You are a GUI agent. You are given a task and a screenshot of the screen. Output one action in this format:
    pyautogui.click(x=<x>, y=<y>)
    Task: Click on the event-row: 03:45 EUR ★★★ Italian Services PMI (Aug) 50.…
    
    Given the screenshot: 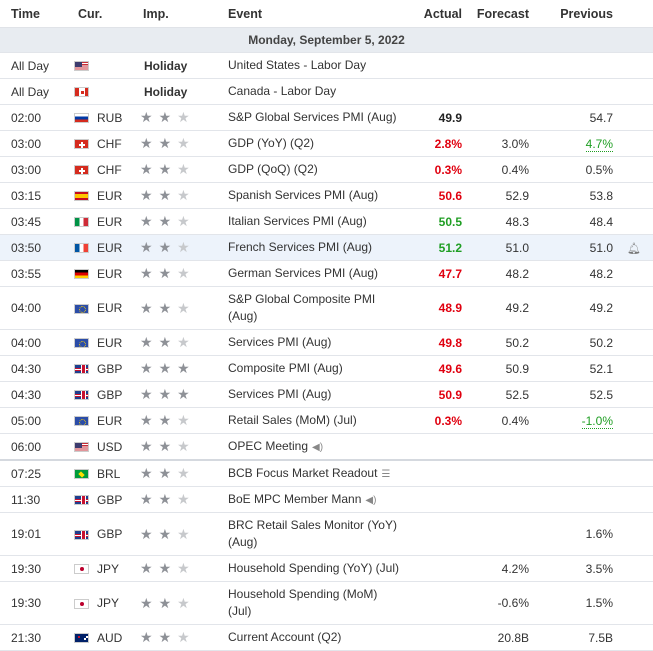 What is the action you would take?
    pyautogui.click(x=326, y=221)
    